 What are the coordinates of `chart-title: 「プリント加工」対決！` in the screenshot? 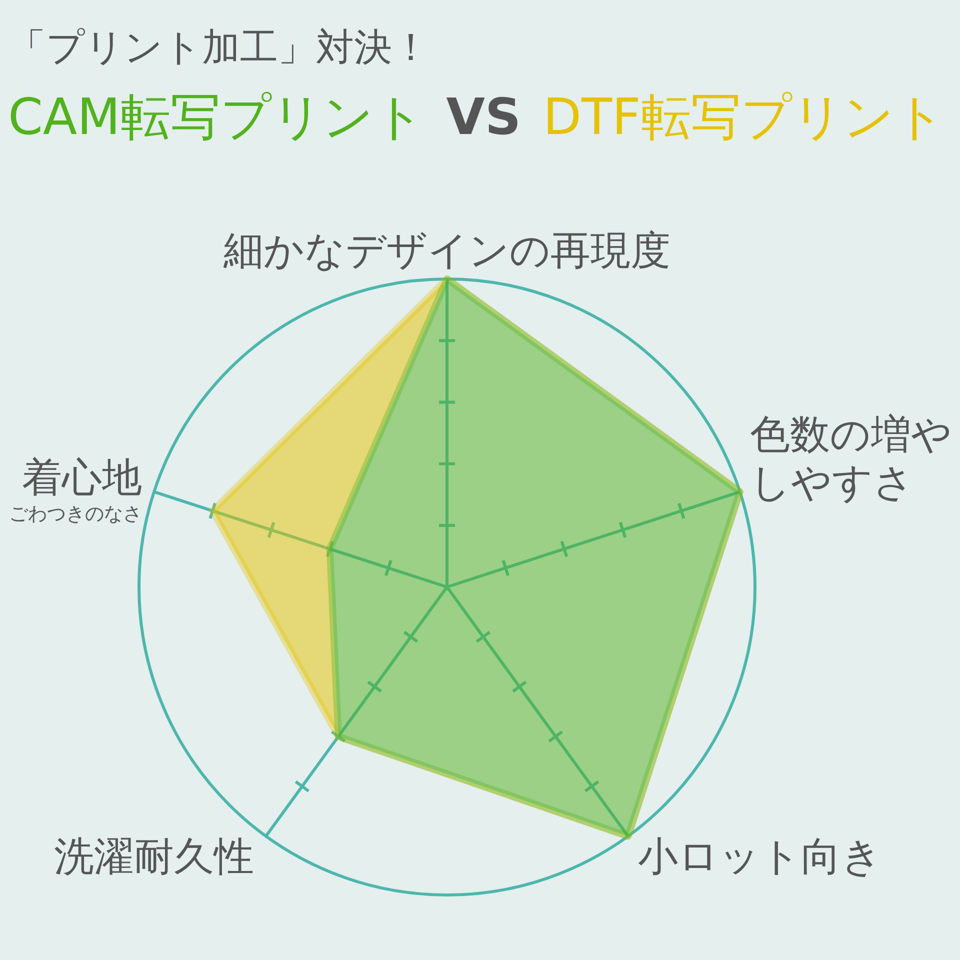 It's located at (219, 47).